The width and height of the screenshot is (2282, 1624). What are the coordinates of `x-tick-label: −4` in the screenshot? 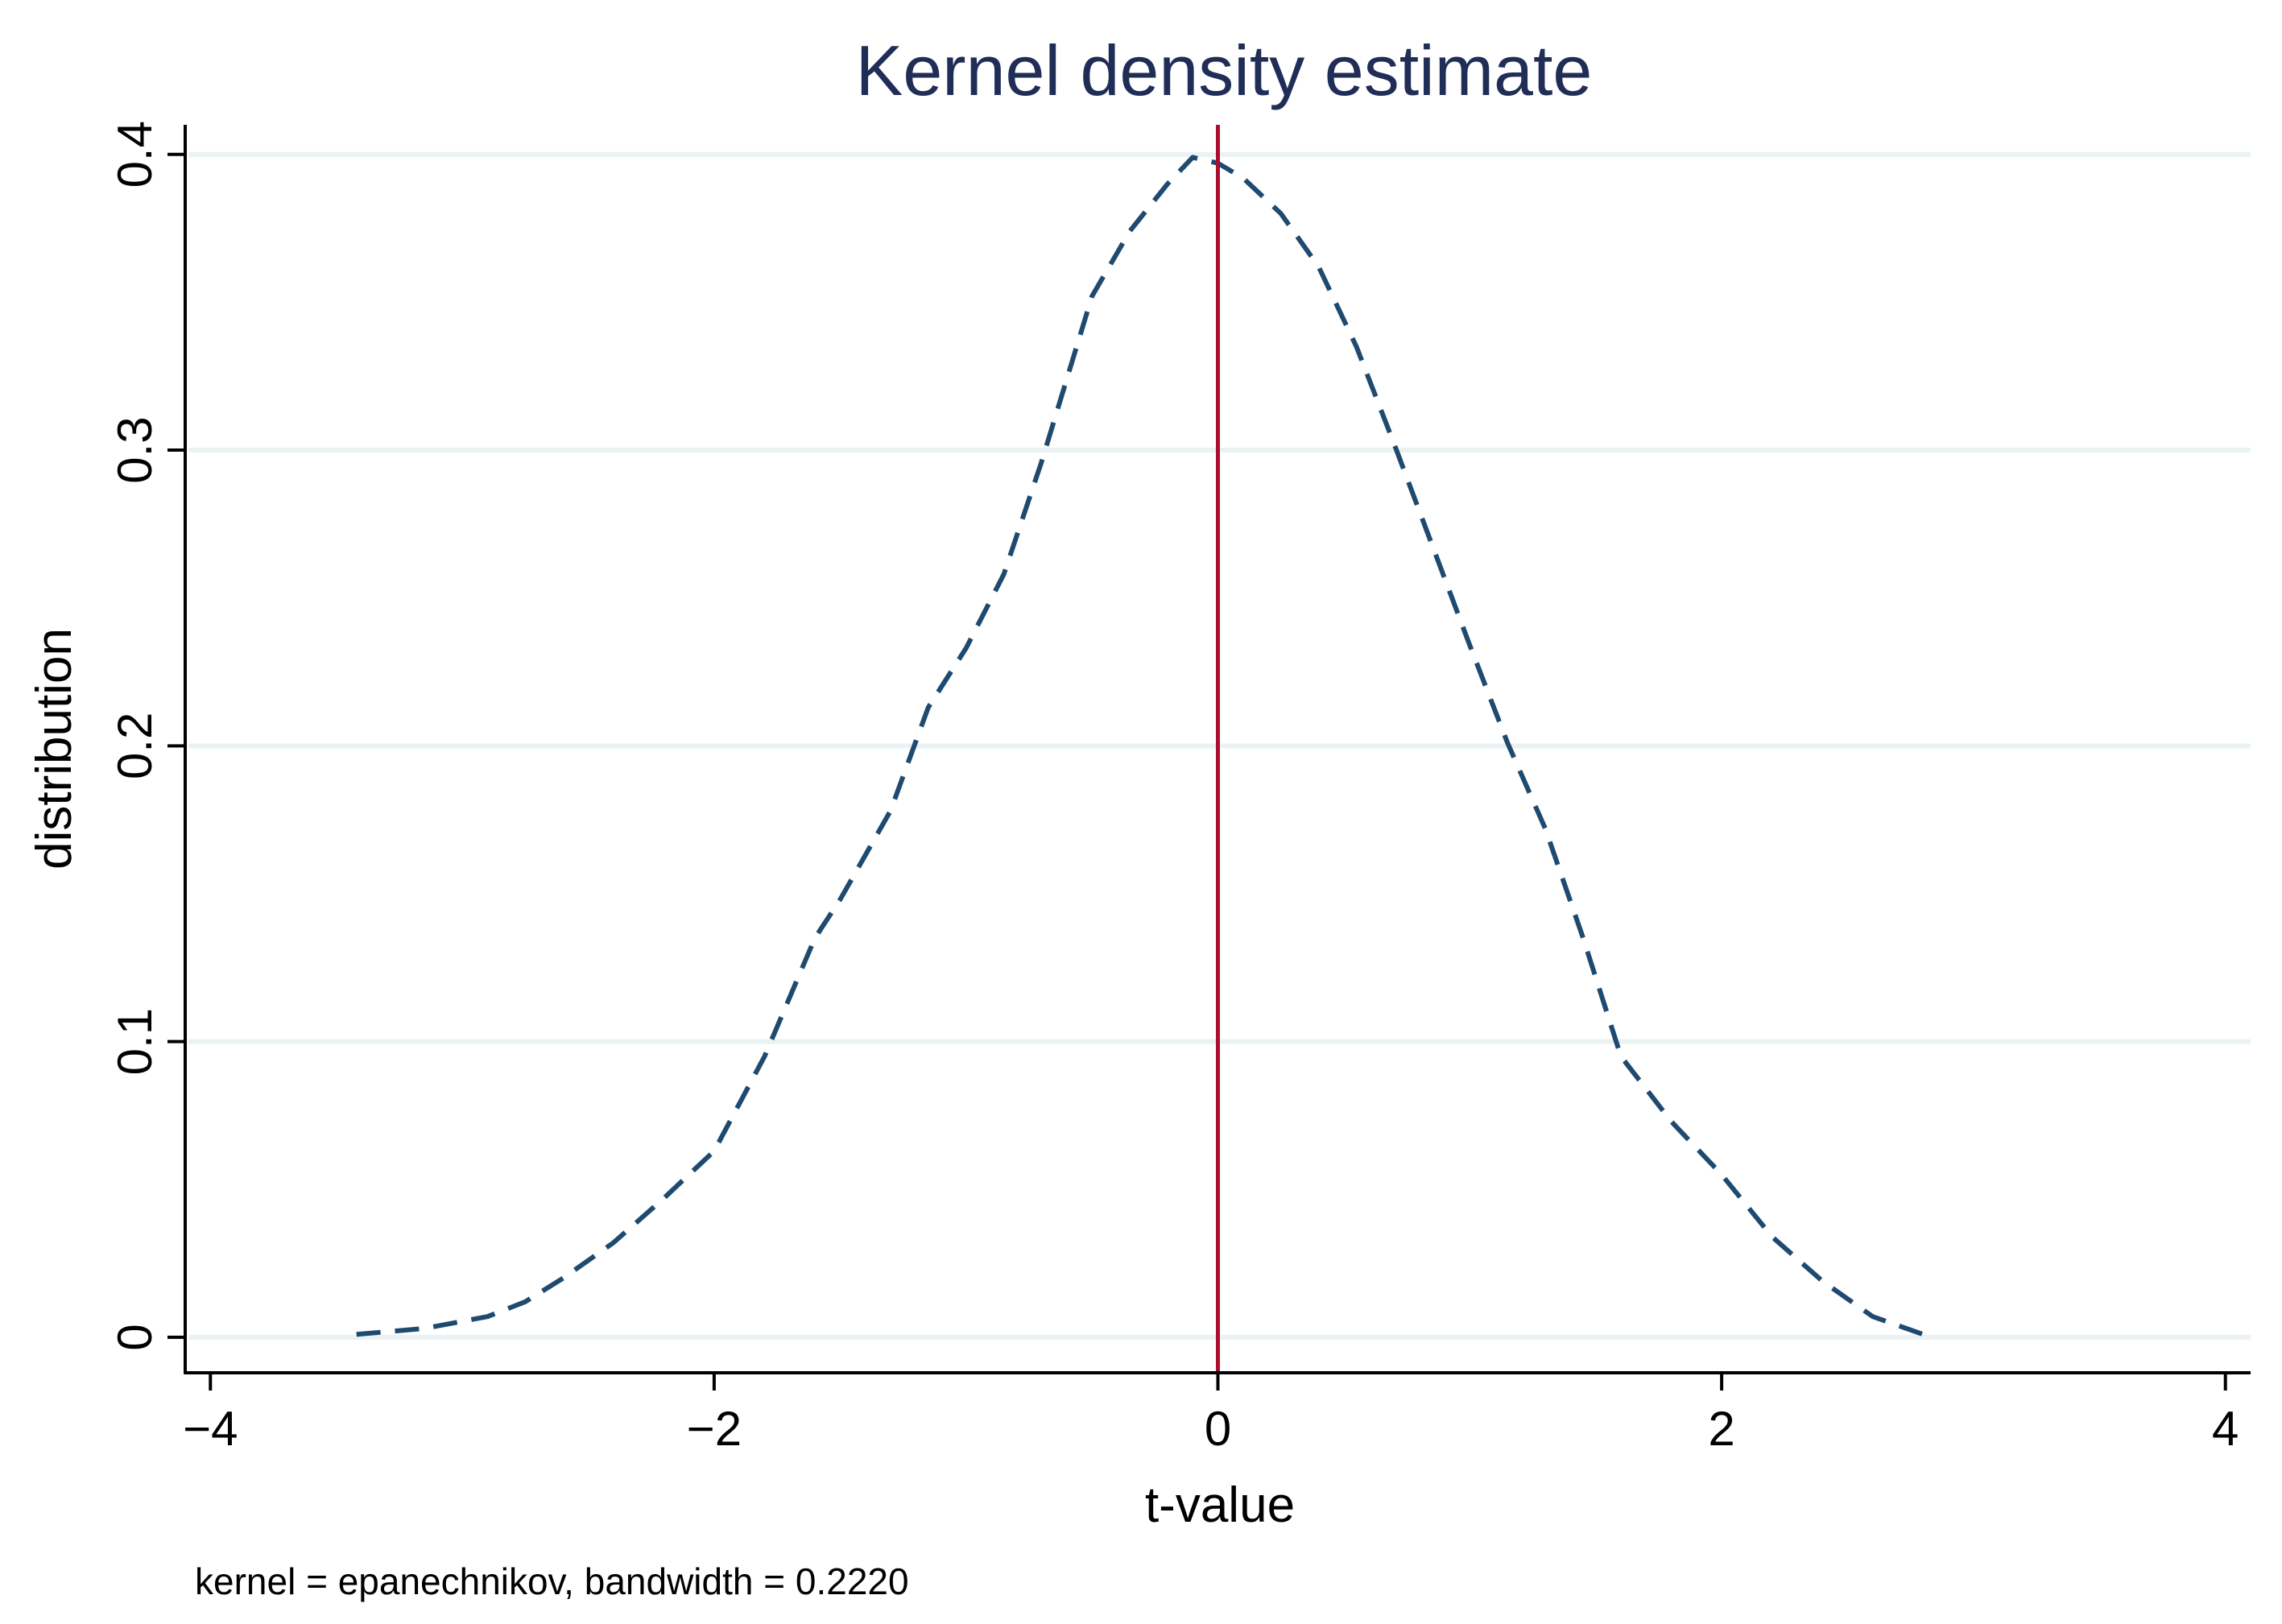 It's located at (210, 1429).